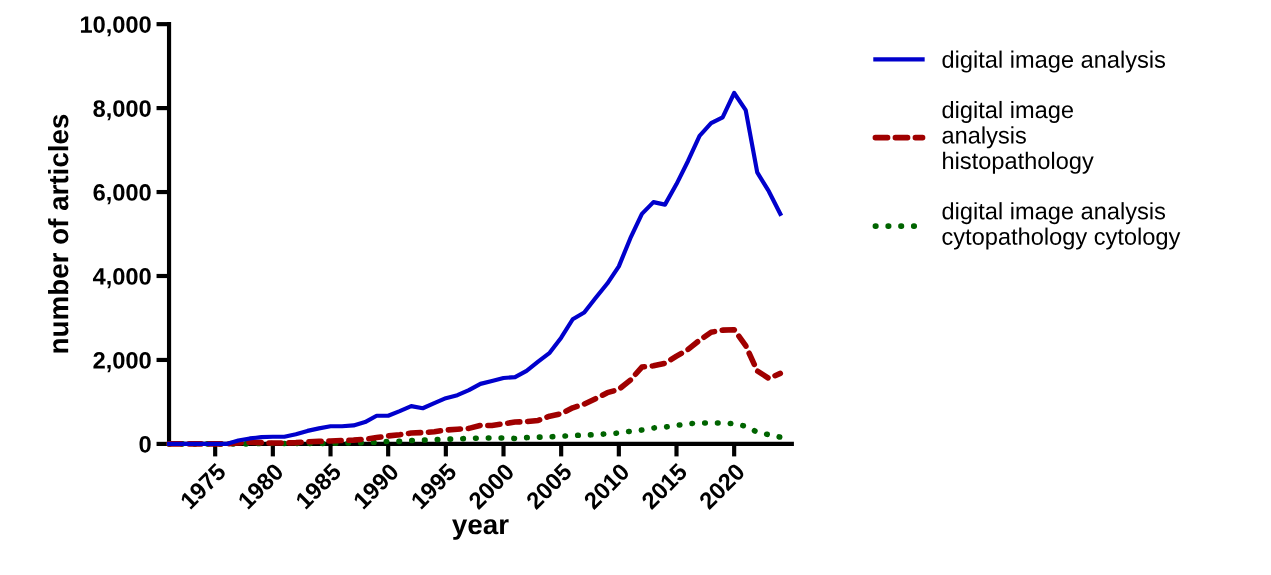 Image resolution: width=1271 pixels, height=575 pixels. Describe the element at coordinates (115, 26) in the screenshot. I see `y-tick-label: 10,000` at that location.